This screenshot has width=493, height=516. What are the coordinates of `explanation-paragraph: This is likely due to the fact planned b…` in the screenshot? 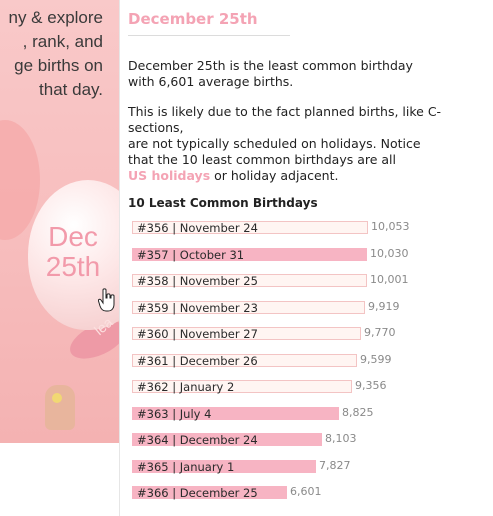 It's located at (309, 144).